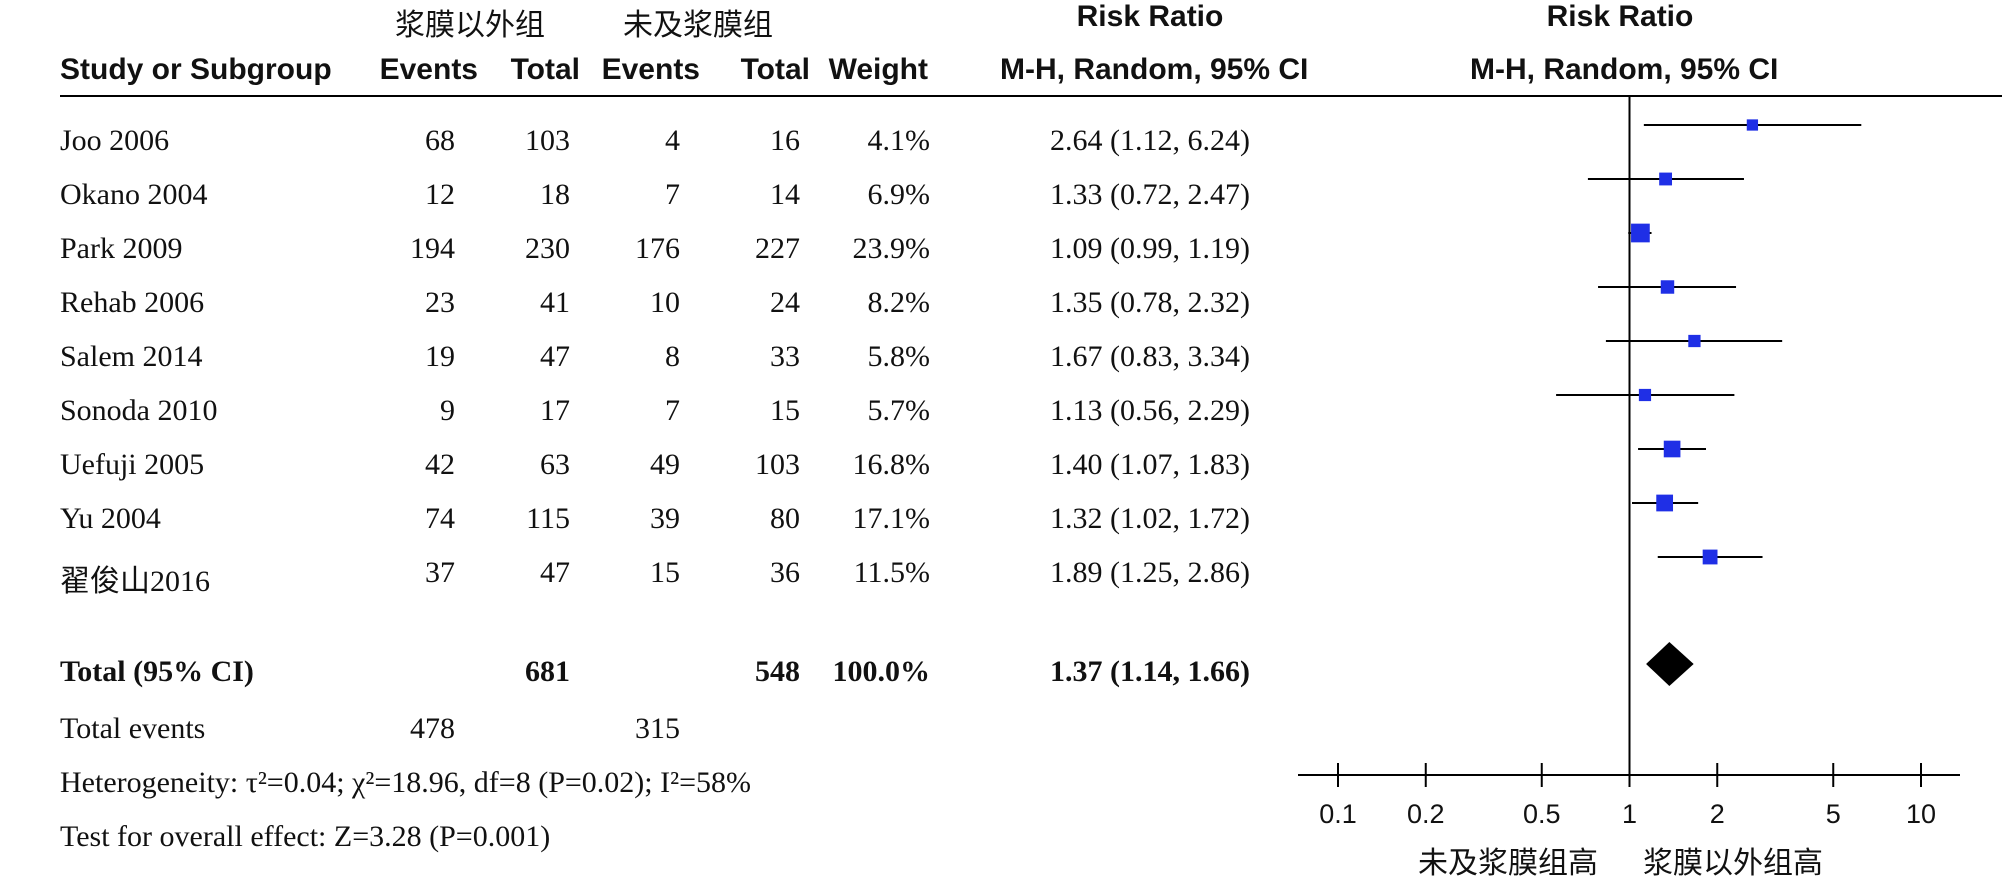  What do you see at coordinates (1150, 194) in the screenshot?
I see `study-ci: 1.33 (0.72, 2.47)` at bounding box center [1150, 194].